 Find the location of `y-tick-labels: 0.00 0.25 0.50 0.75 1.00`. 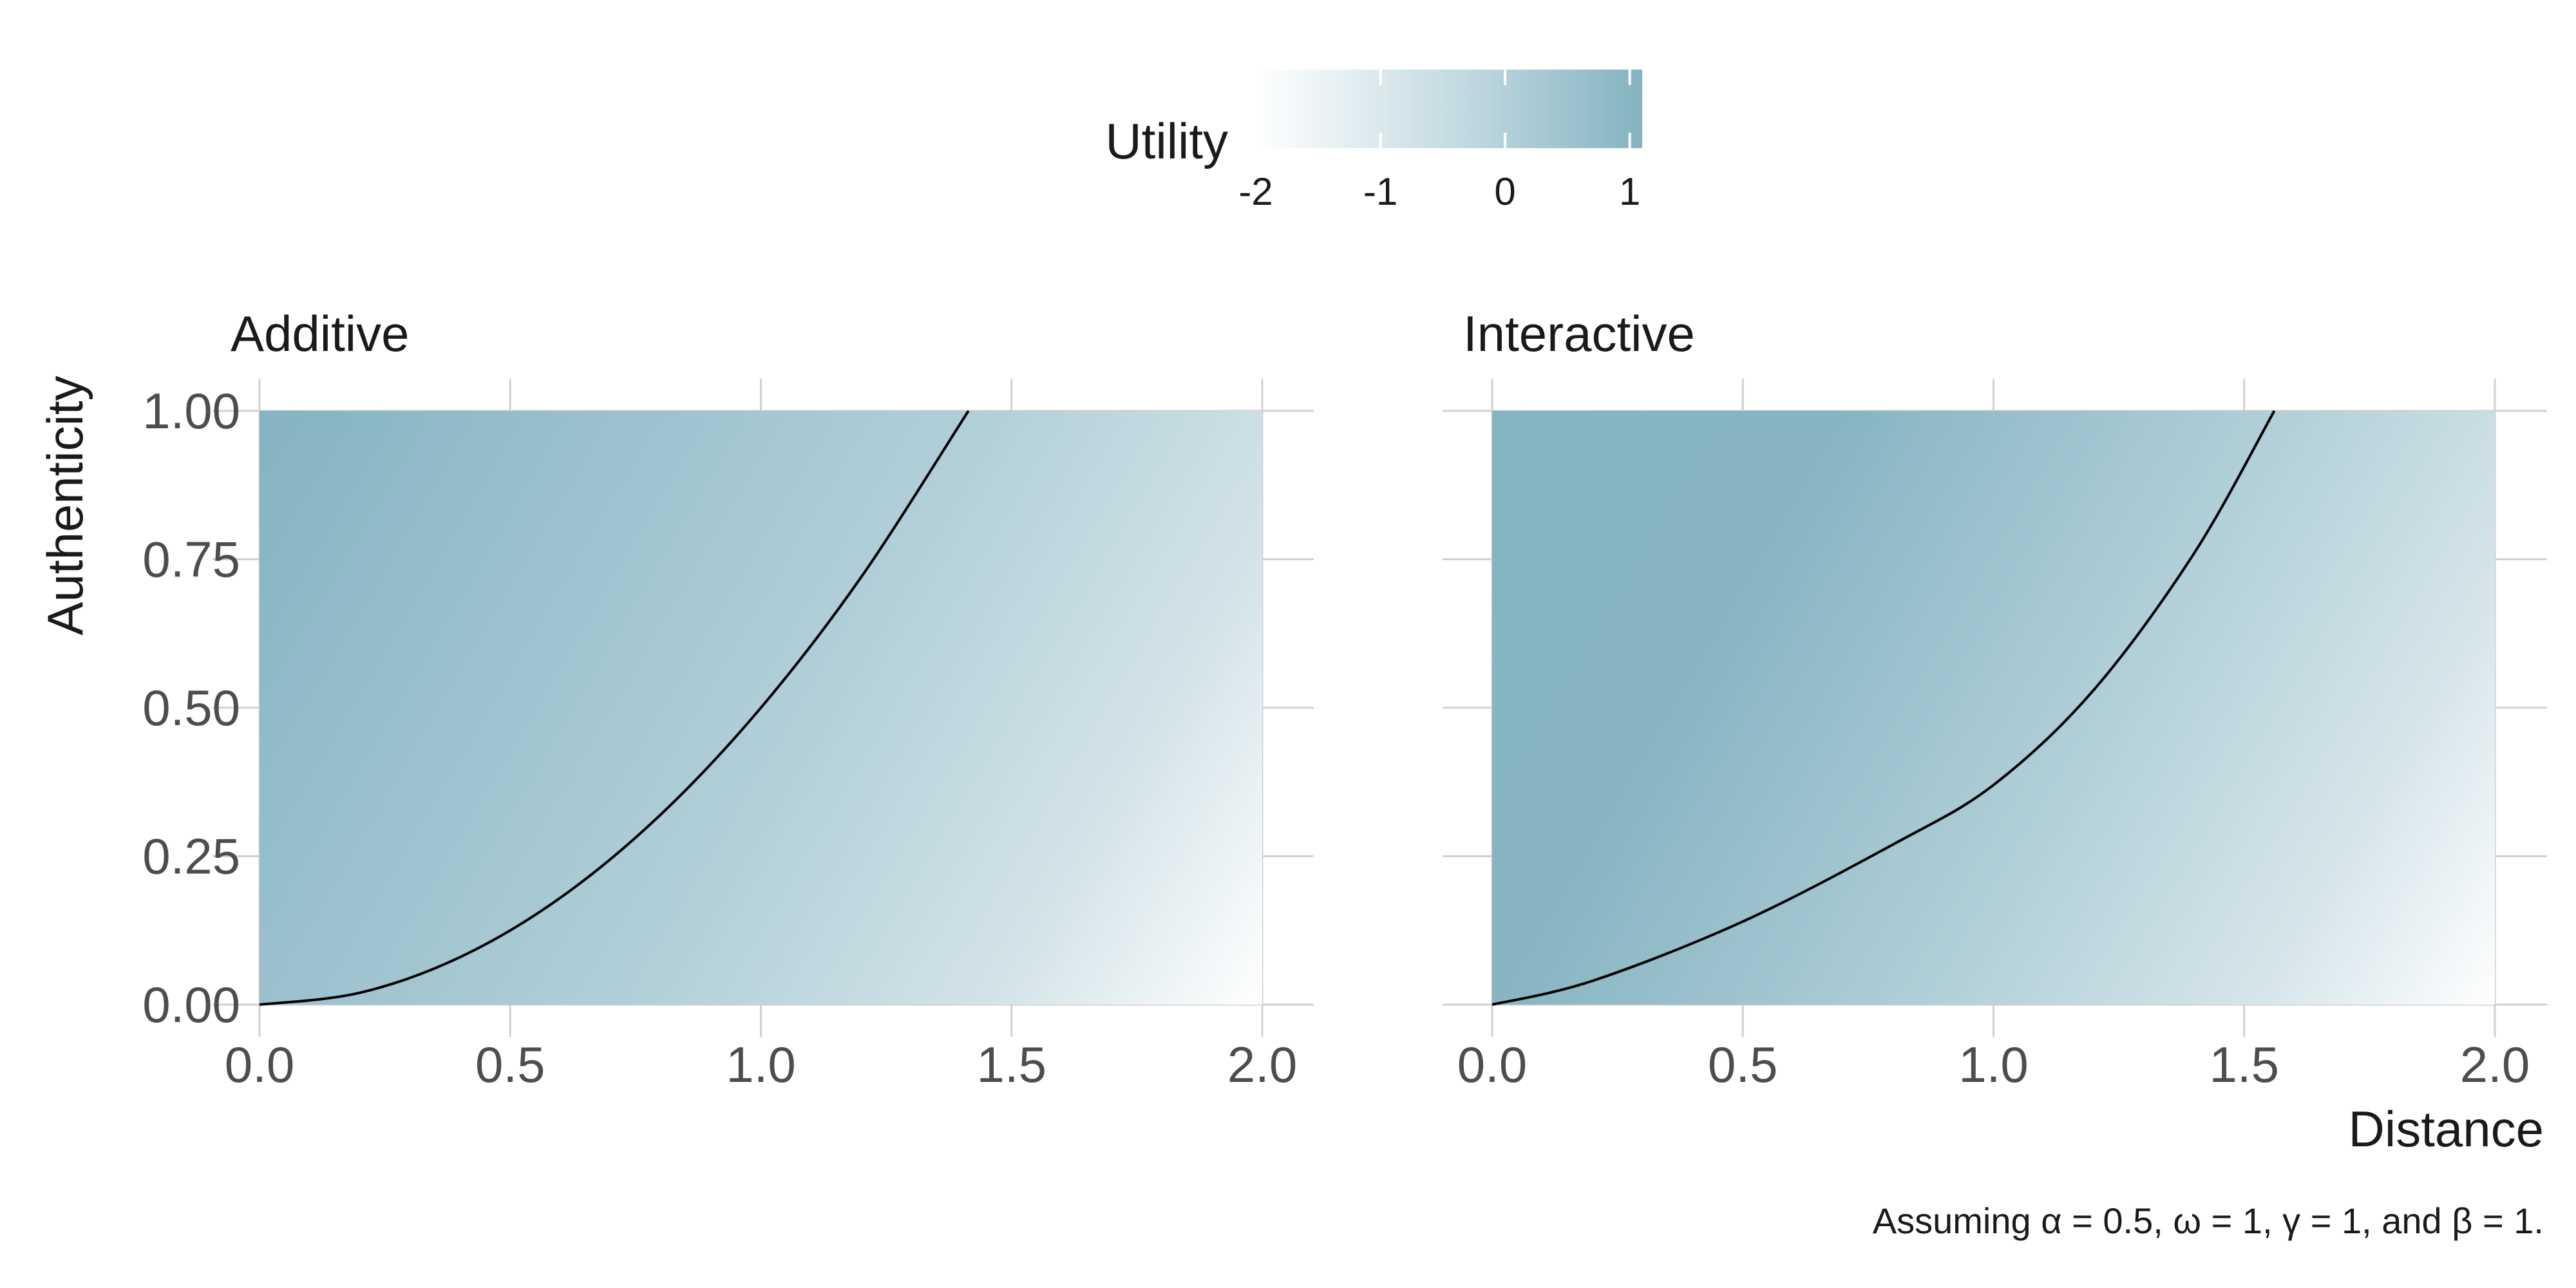

y-tick-labels: 0.00 0.25 0.50 0.75 1.00 is located at coordinates (191, 708).